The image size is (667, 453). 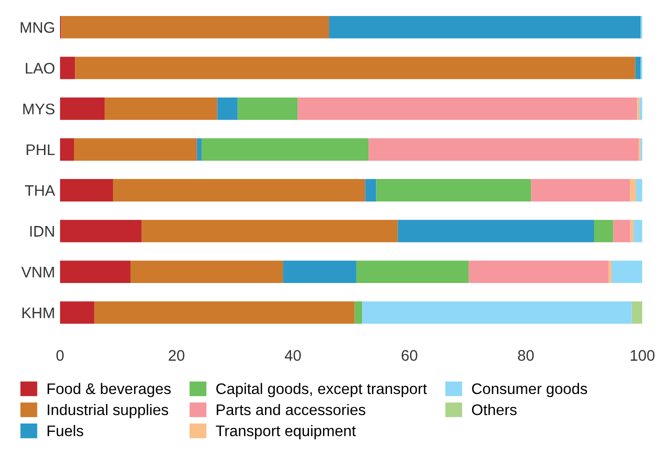 What do you see at coordinates (38, 109) in the screenshot?
I see `y-tick-label: MYS` at bounding box center [38, 109].